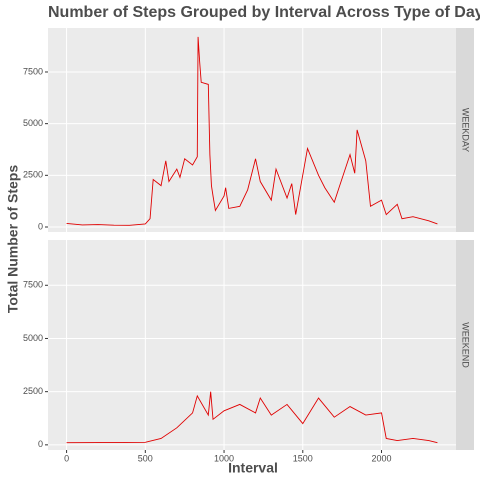 This screenshot has width=480, height=480. I want to click on strip-label: WEEKDAY, so click(466, 130).